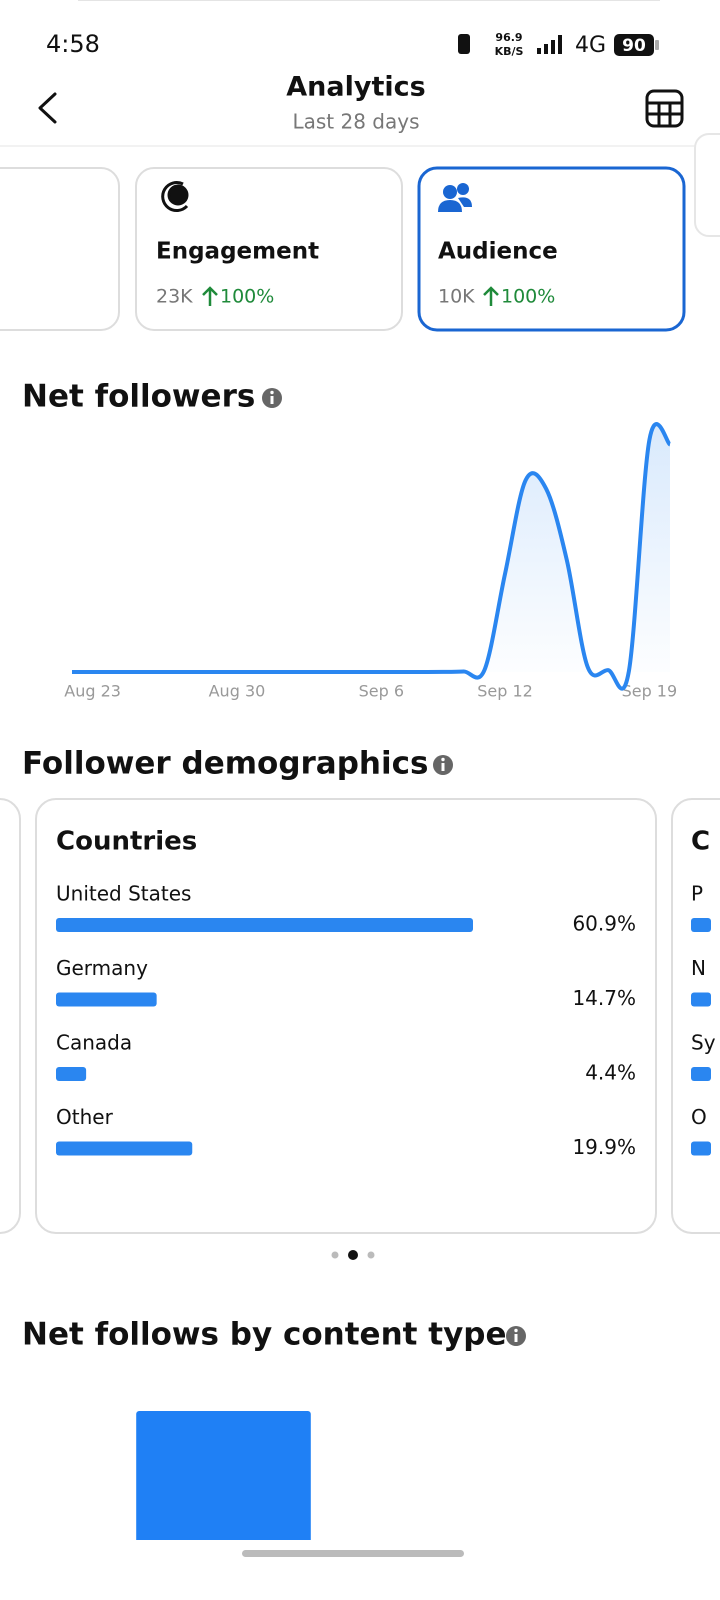 The image size is (720, 1600). Describe the element at coordinates (505, 691) in the screenshot. I see `x-tick-label: Sep 12` at that location.